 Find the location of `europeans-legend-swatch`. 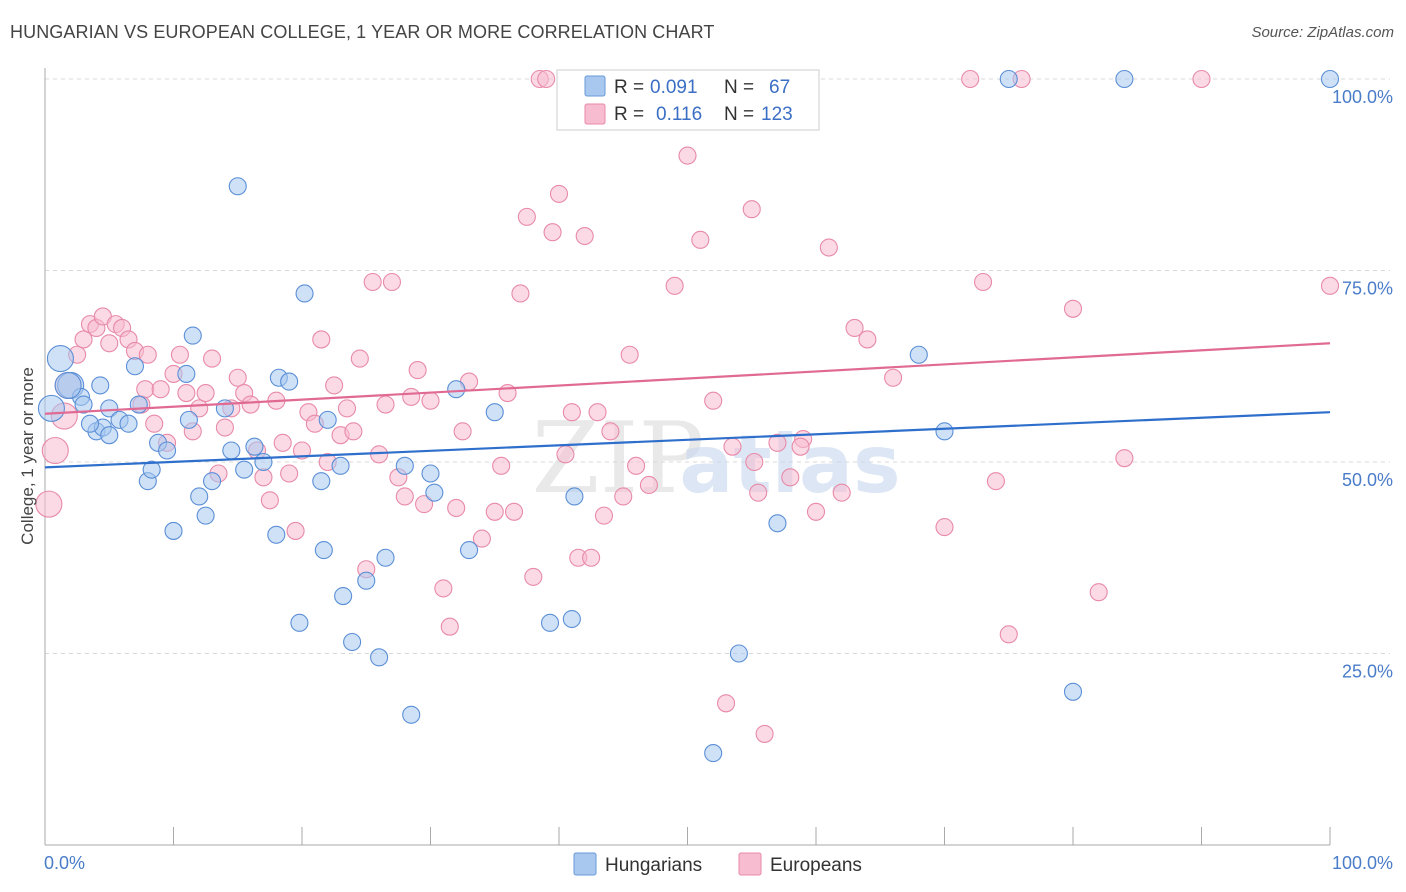

europeans-legend-swatch is located at coordinates (595, 114).